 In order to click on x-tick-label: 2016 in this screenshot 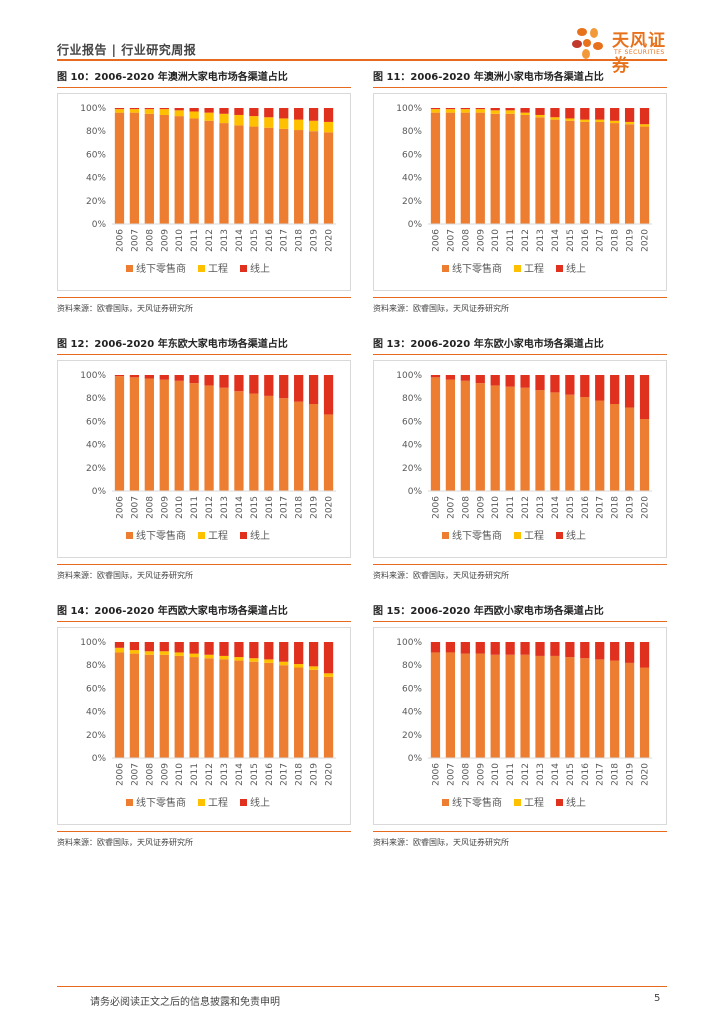, I will do `click(586, 240)`.